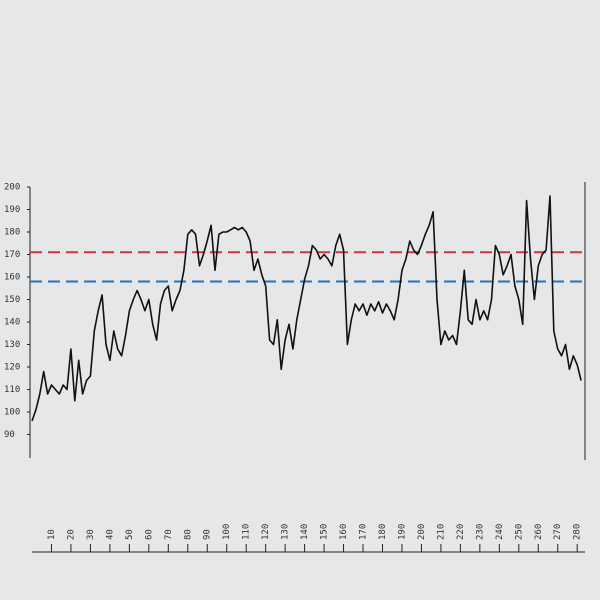 Image resolution: width=600 pixels, height=600 pixels. I want to click on y-tick-label: 170, so click(12, 255).